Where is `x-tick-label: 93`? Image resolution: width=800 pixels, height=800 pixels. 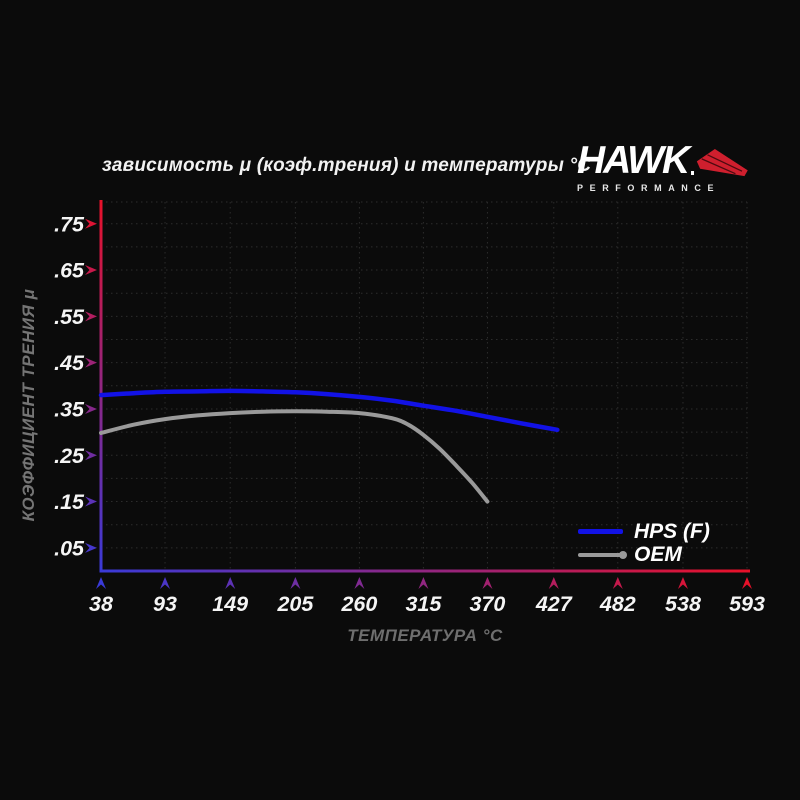 x-tick-label: 93 is located at coordinates (165, 604).